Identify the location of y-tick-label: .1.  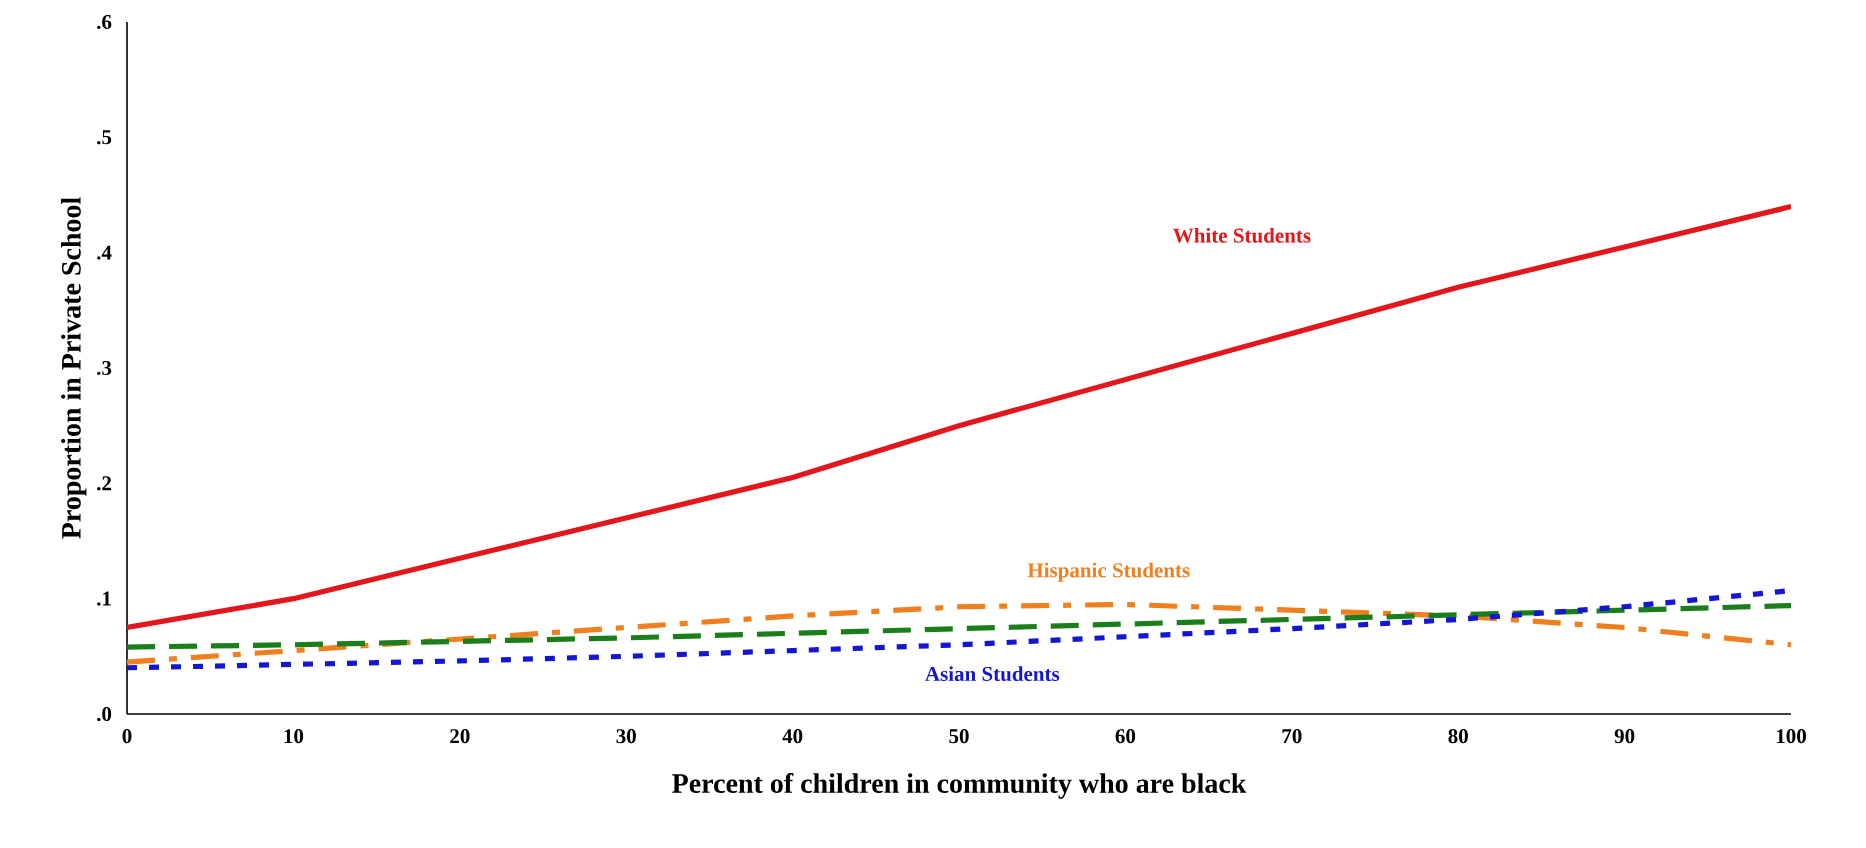
(104, 598).